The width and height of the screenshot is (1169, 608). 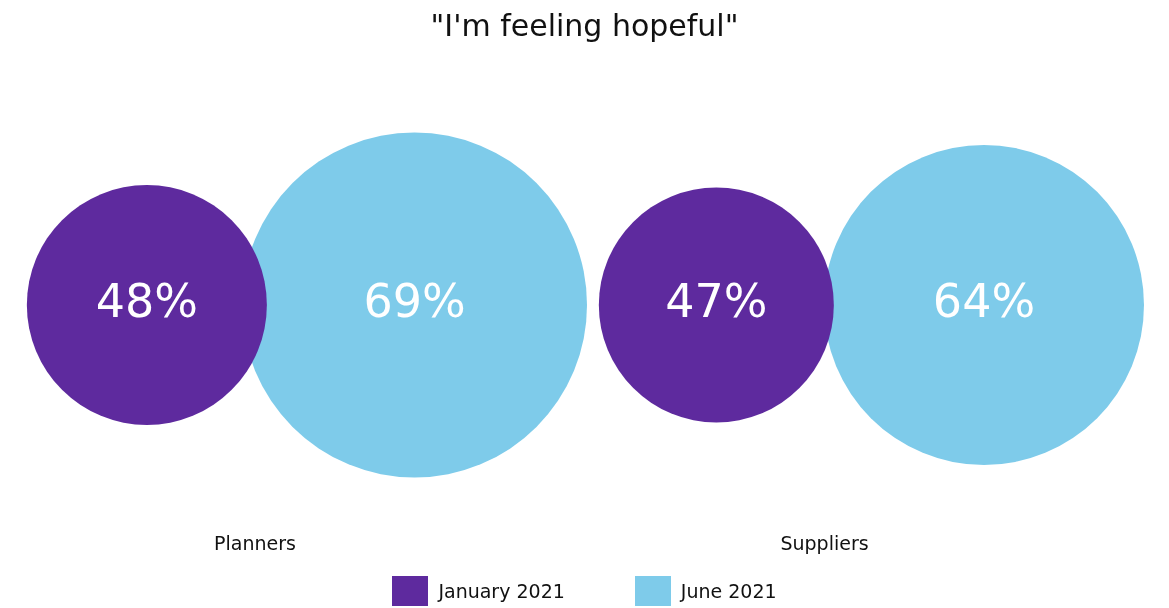 I want to click on category-label: Planners, so click(x=255, y=542).